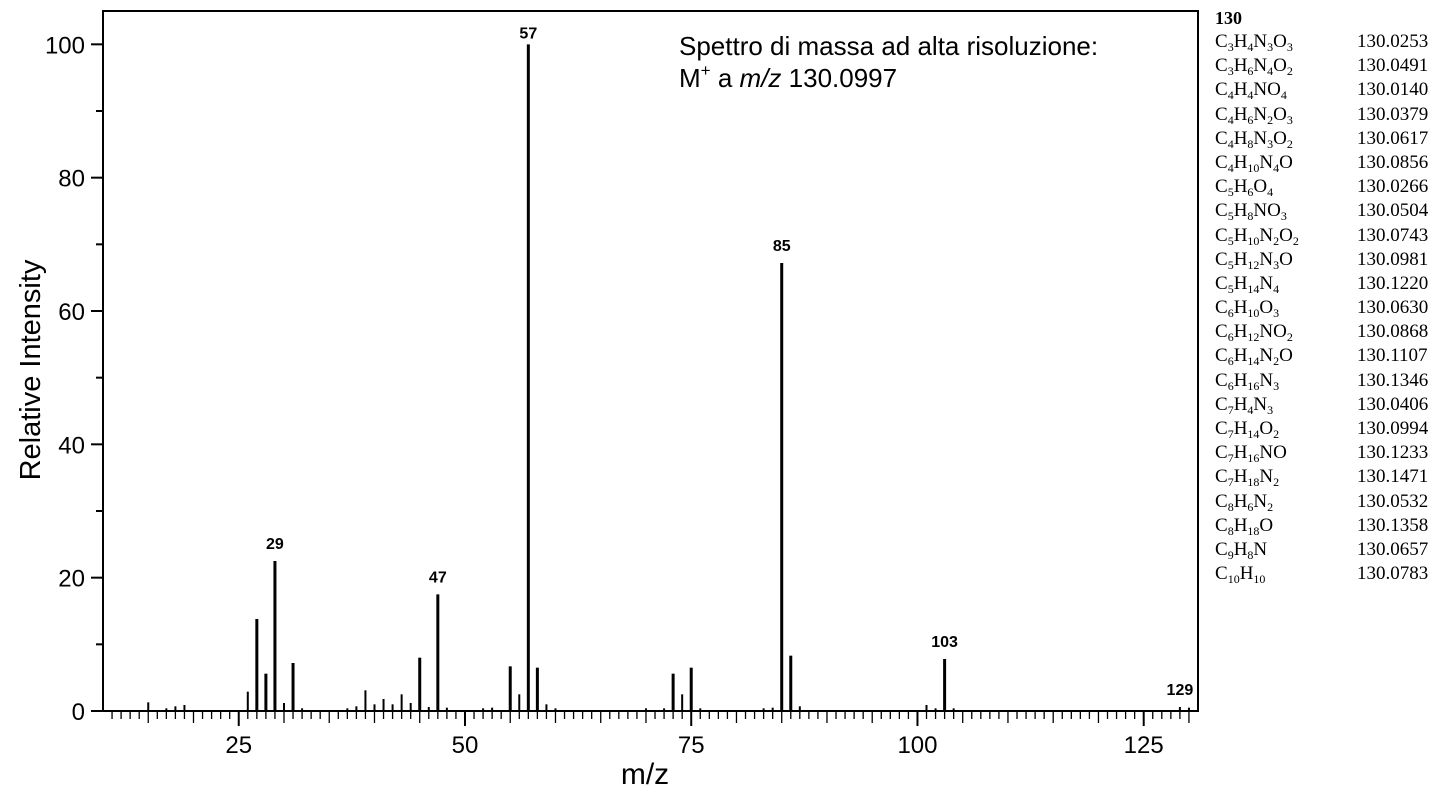  I want to click on formula-mass: 130.0868, so click(1393, 332).